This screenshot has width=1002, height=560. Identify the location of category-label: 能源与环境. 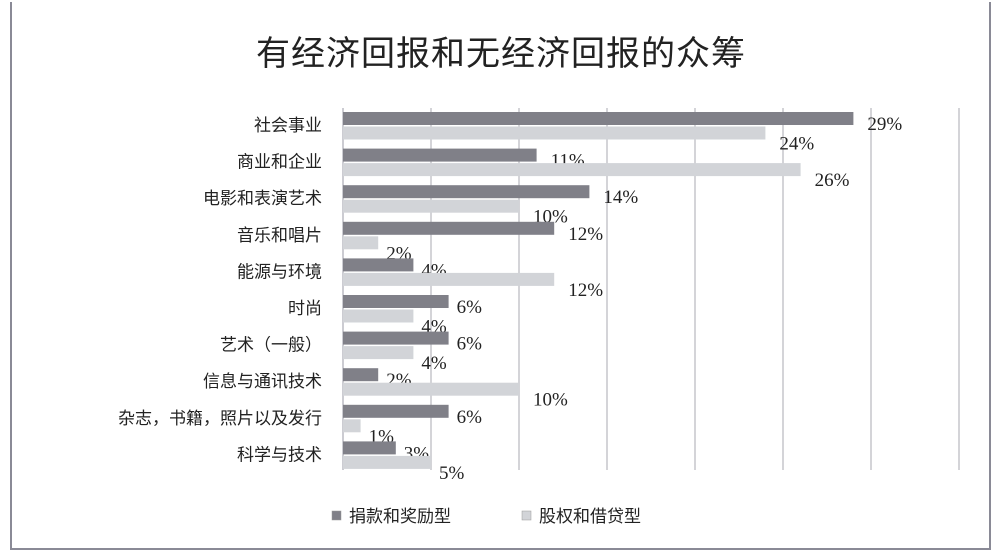
(279, 272).